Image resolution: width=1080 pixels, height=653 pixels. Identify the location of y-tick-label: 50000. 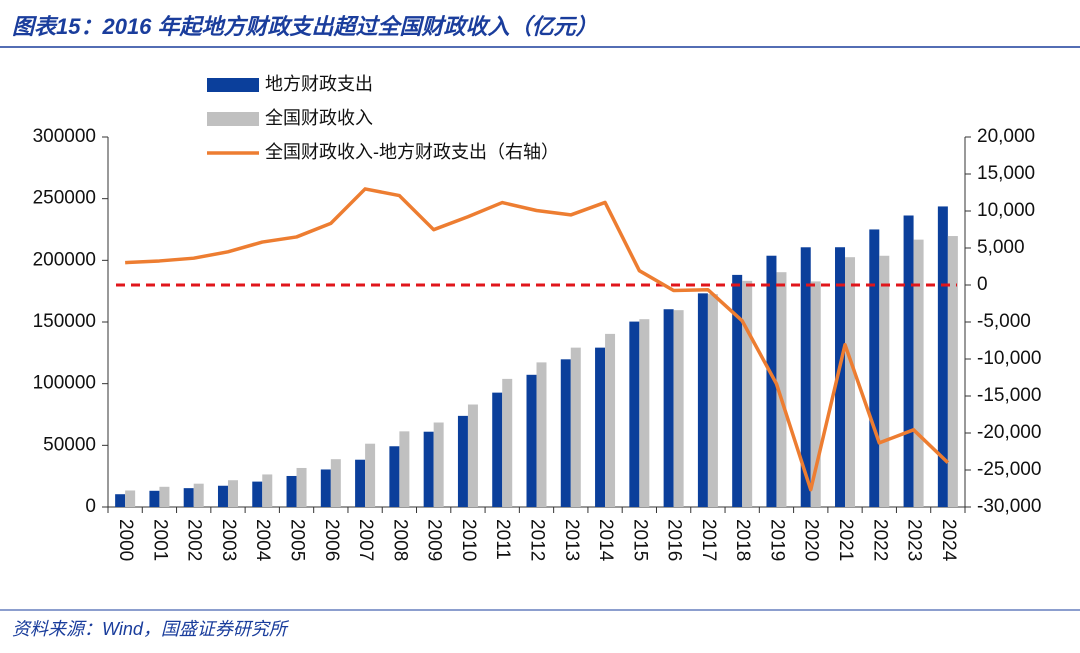
(69, 444).